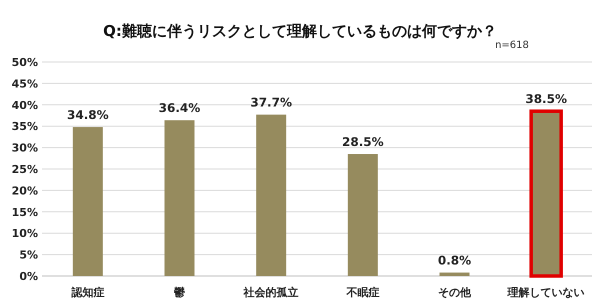  Describe the element at coordinates (455, 292) in the screenshot. I see `x-tick-label: その他` at that location.